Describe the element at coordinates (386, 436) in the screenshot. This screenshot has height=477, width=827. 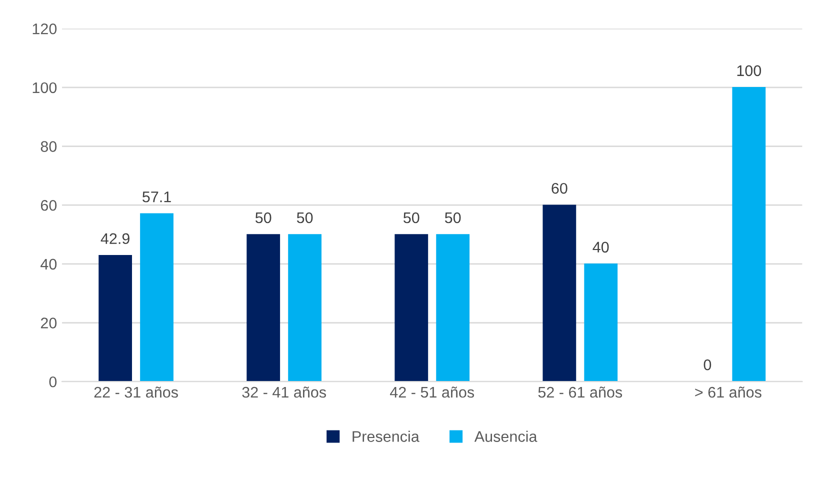
I see `legend-label: Presencia` at that location.